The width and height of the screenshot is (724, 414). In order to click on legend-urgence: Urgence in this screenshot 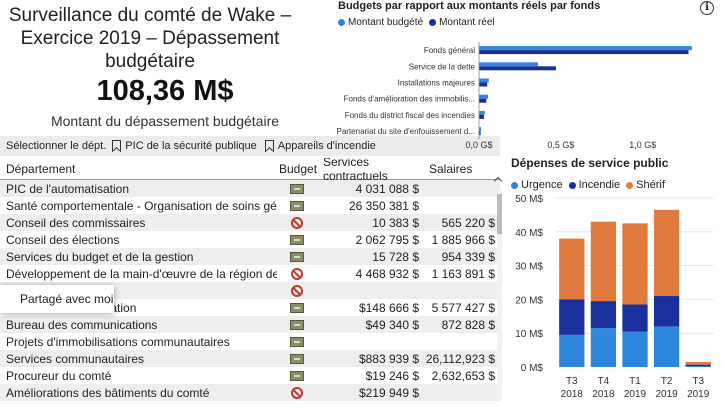, I will do `click(537, 185)`.